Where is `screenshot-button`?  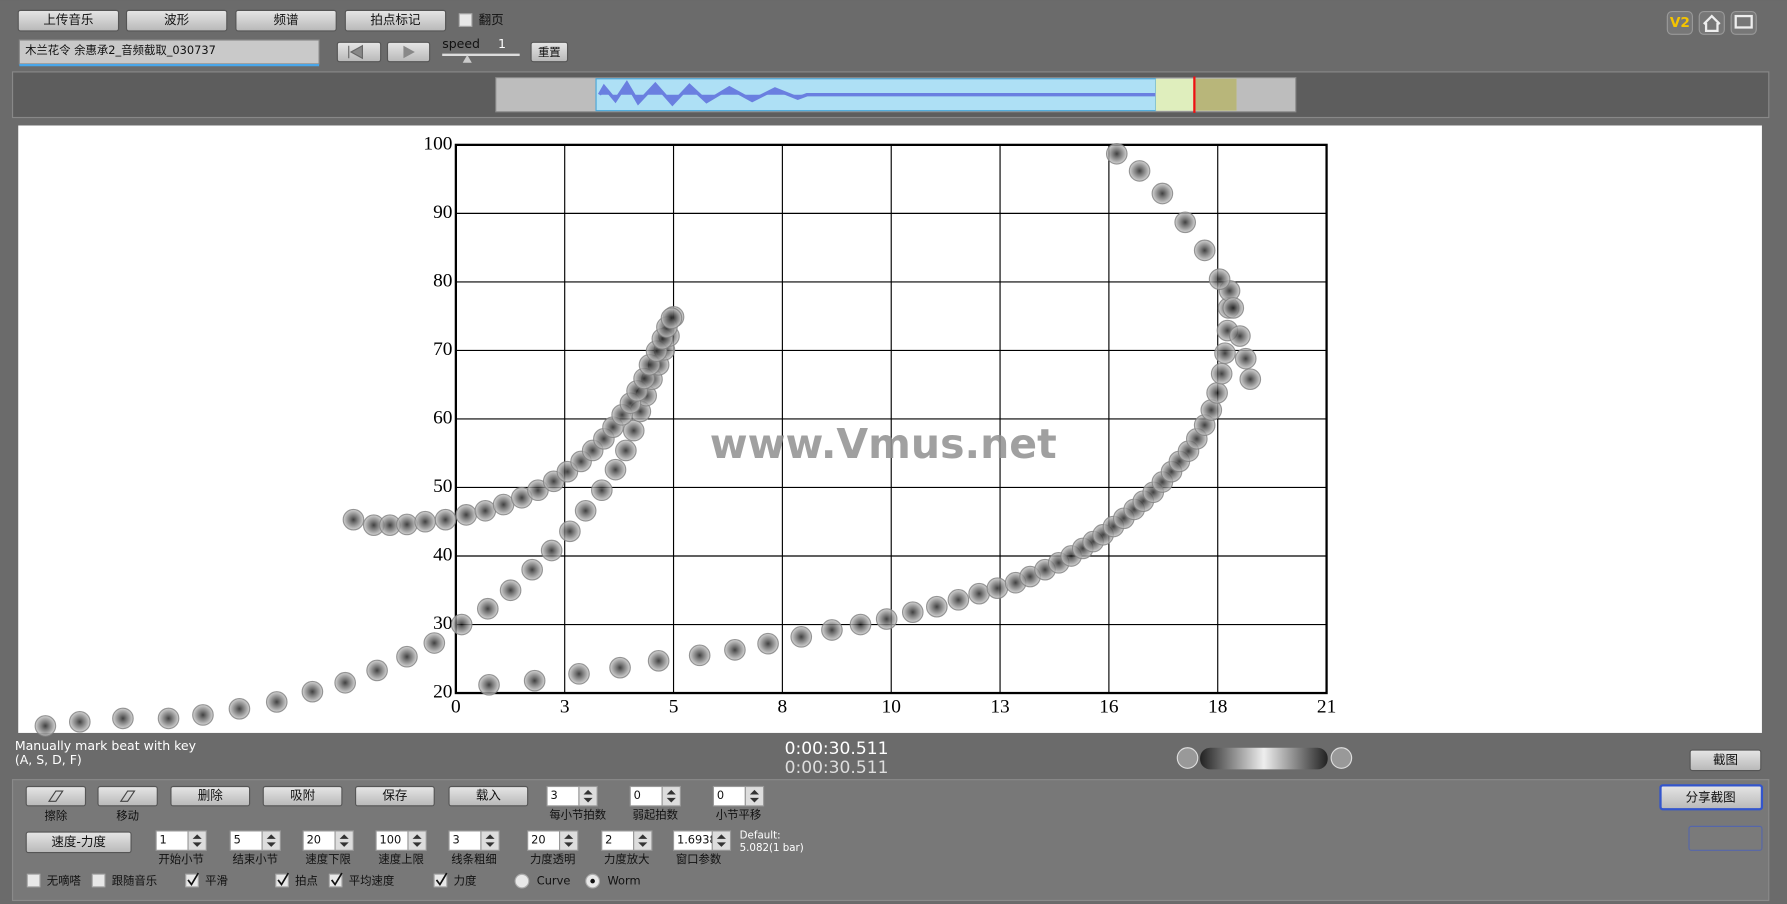 screenshot-button is located at coordinates (1725, 760).